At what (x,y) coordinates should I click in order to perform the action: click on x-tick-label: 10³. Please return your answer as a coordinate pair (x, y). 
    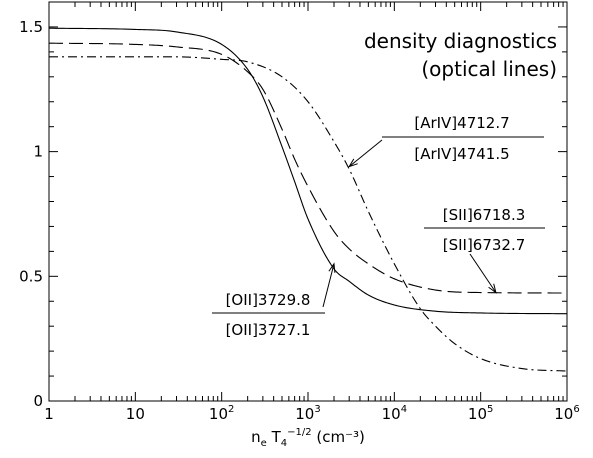
    Looking at the image, I should click on (307, 413).